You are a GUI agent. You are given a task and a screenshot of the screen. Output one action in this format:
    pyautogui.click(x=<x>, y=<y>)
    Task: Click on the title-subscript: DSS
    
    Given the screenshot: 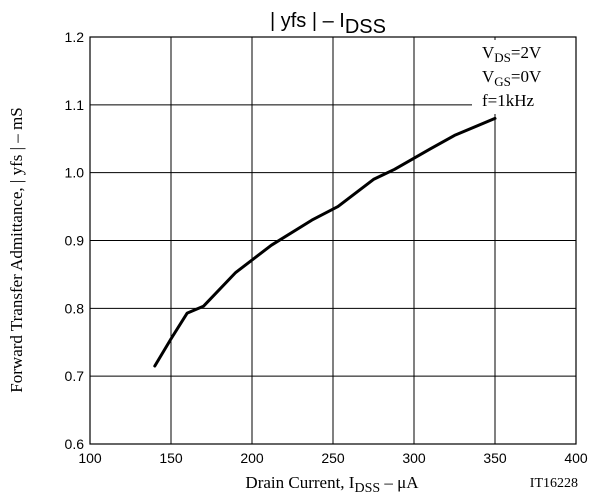 What is the action you would take?
    pyautogui.click(x=365, y=27)
    